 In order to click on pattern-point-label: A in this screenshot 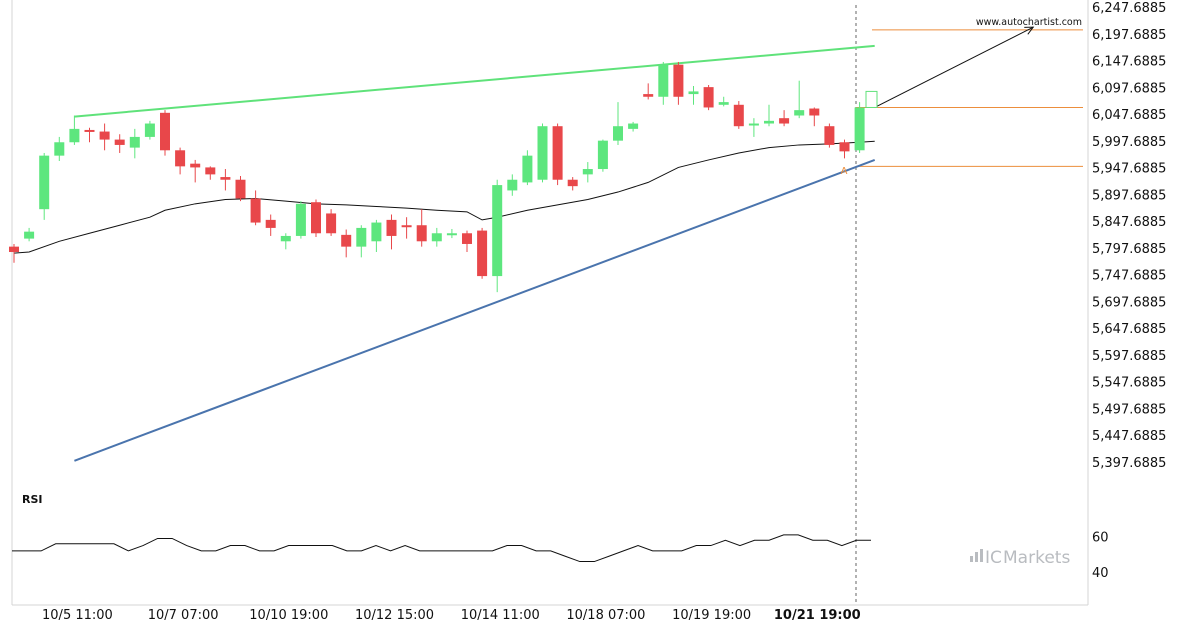, I will do `click(844, 171)`.